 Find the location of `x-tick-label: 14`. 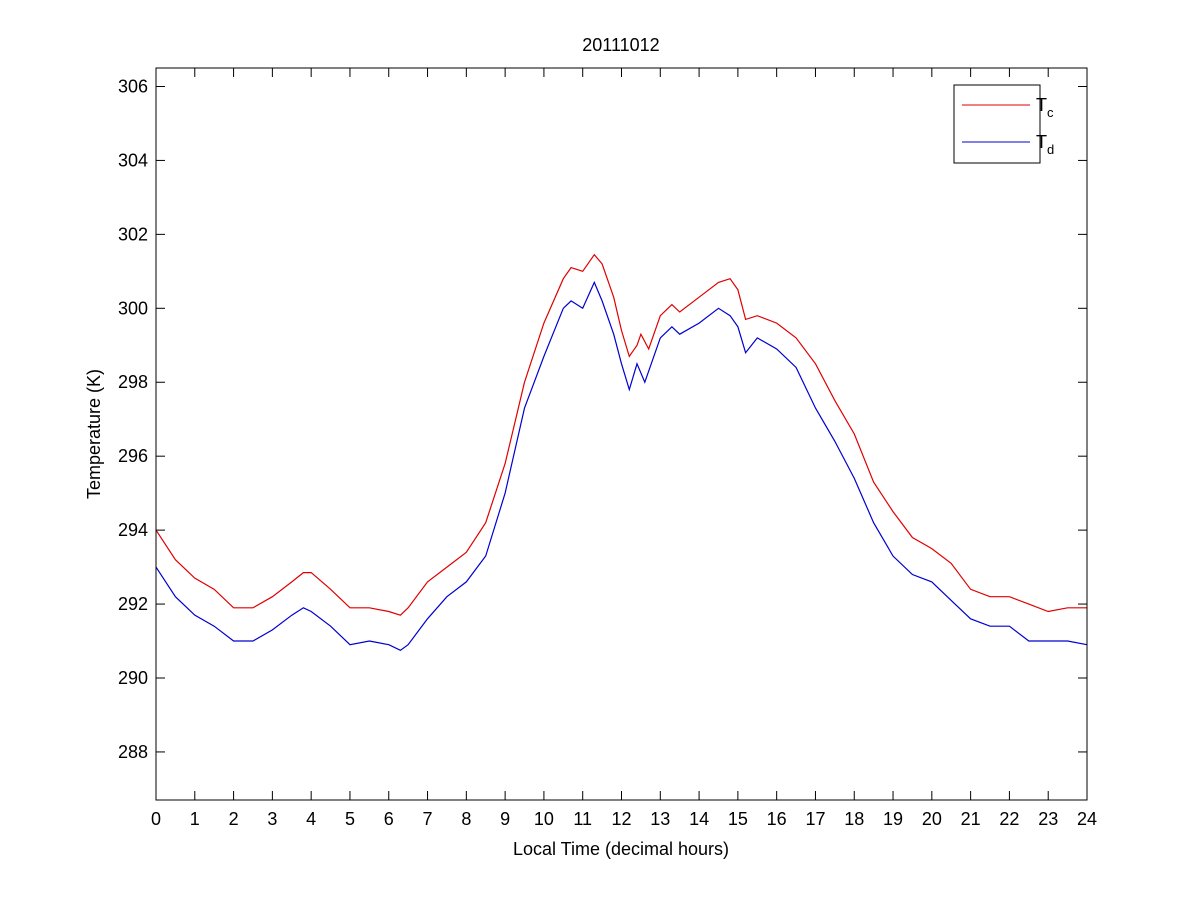

x-tick-label: 14 is located at coordinates (699, 819).